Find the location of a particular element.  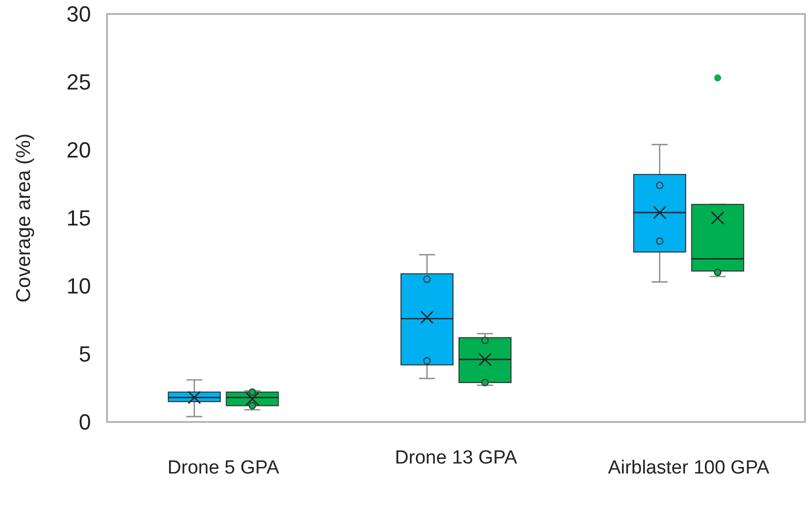

y-tick-label: 10 is located at coordinates (78, 286).